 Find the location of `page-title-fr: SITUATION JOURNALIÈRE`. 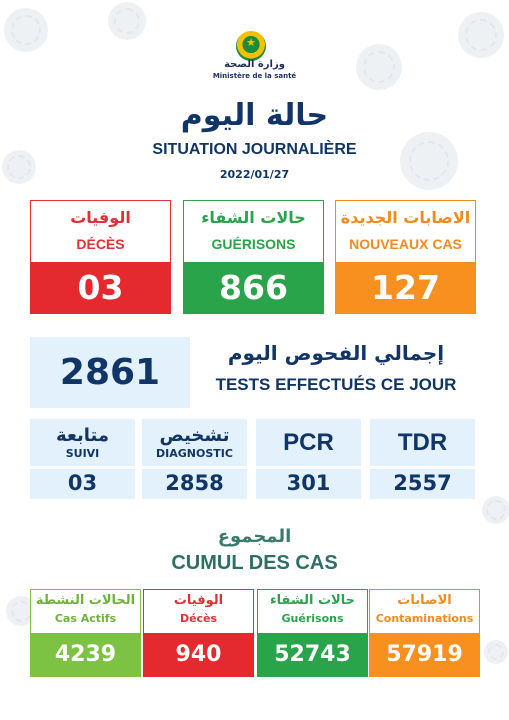

page-title-fr: SITUATION JOURNALIÈRE is located at coordinates (254, 149).